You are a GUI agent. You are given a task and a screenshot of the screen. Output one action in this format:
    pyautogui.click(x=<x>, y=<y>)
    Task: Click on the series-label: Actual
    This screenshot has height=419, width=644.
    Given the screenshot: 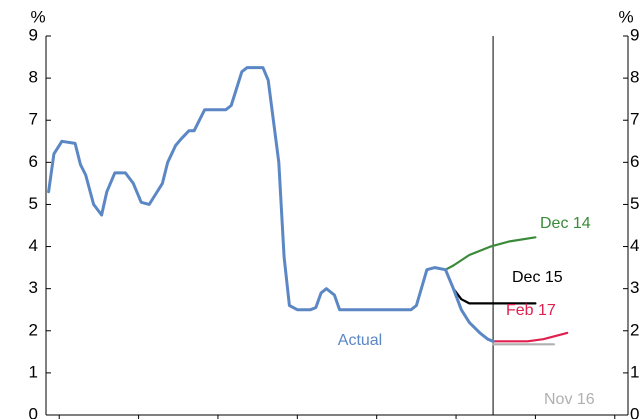 What is the action you would take?
    pyautogui.click(x=360, y=340)
    